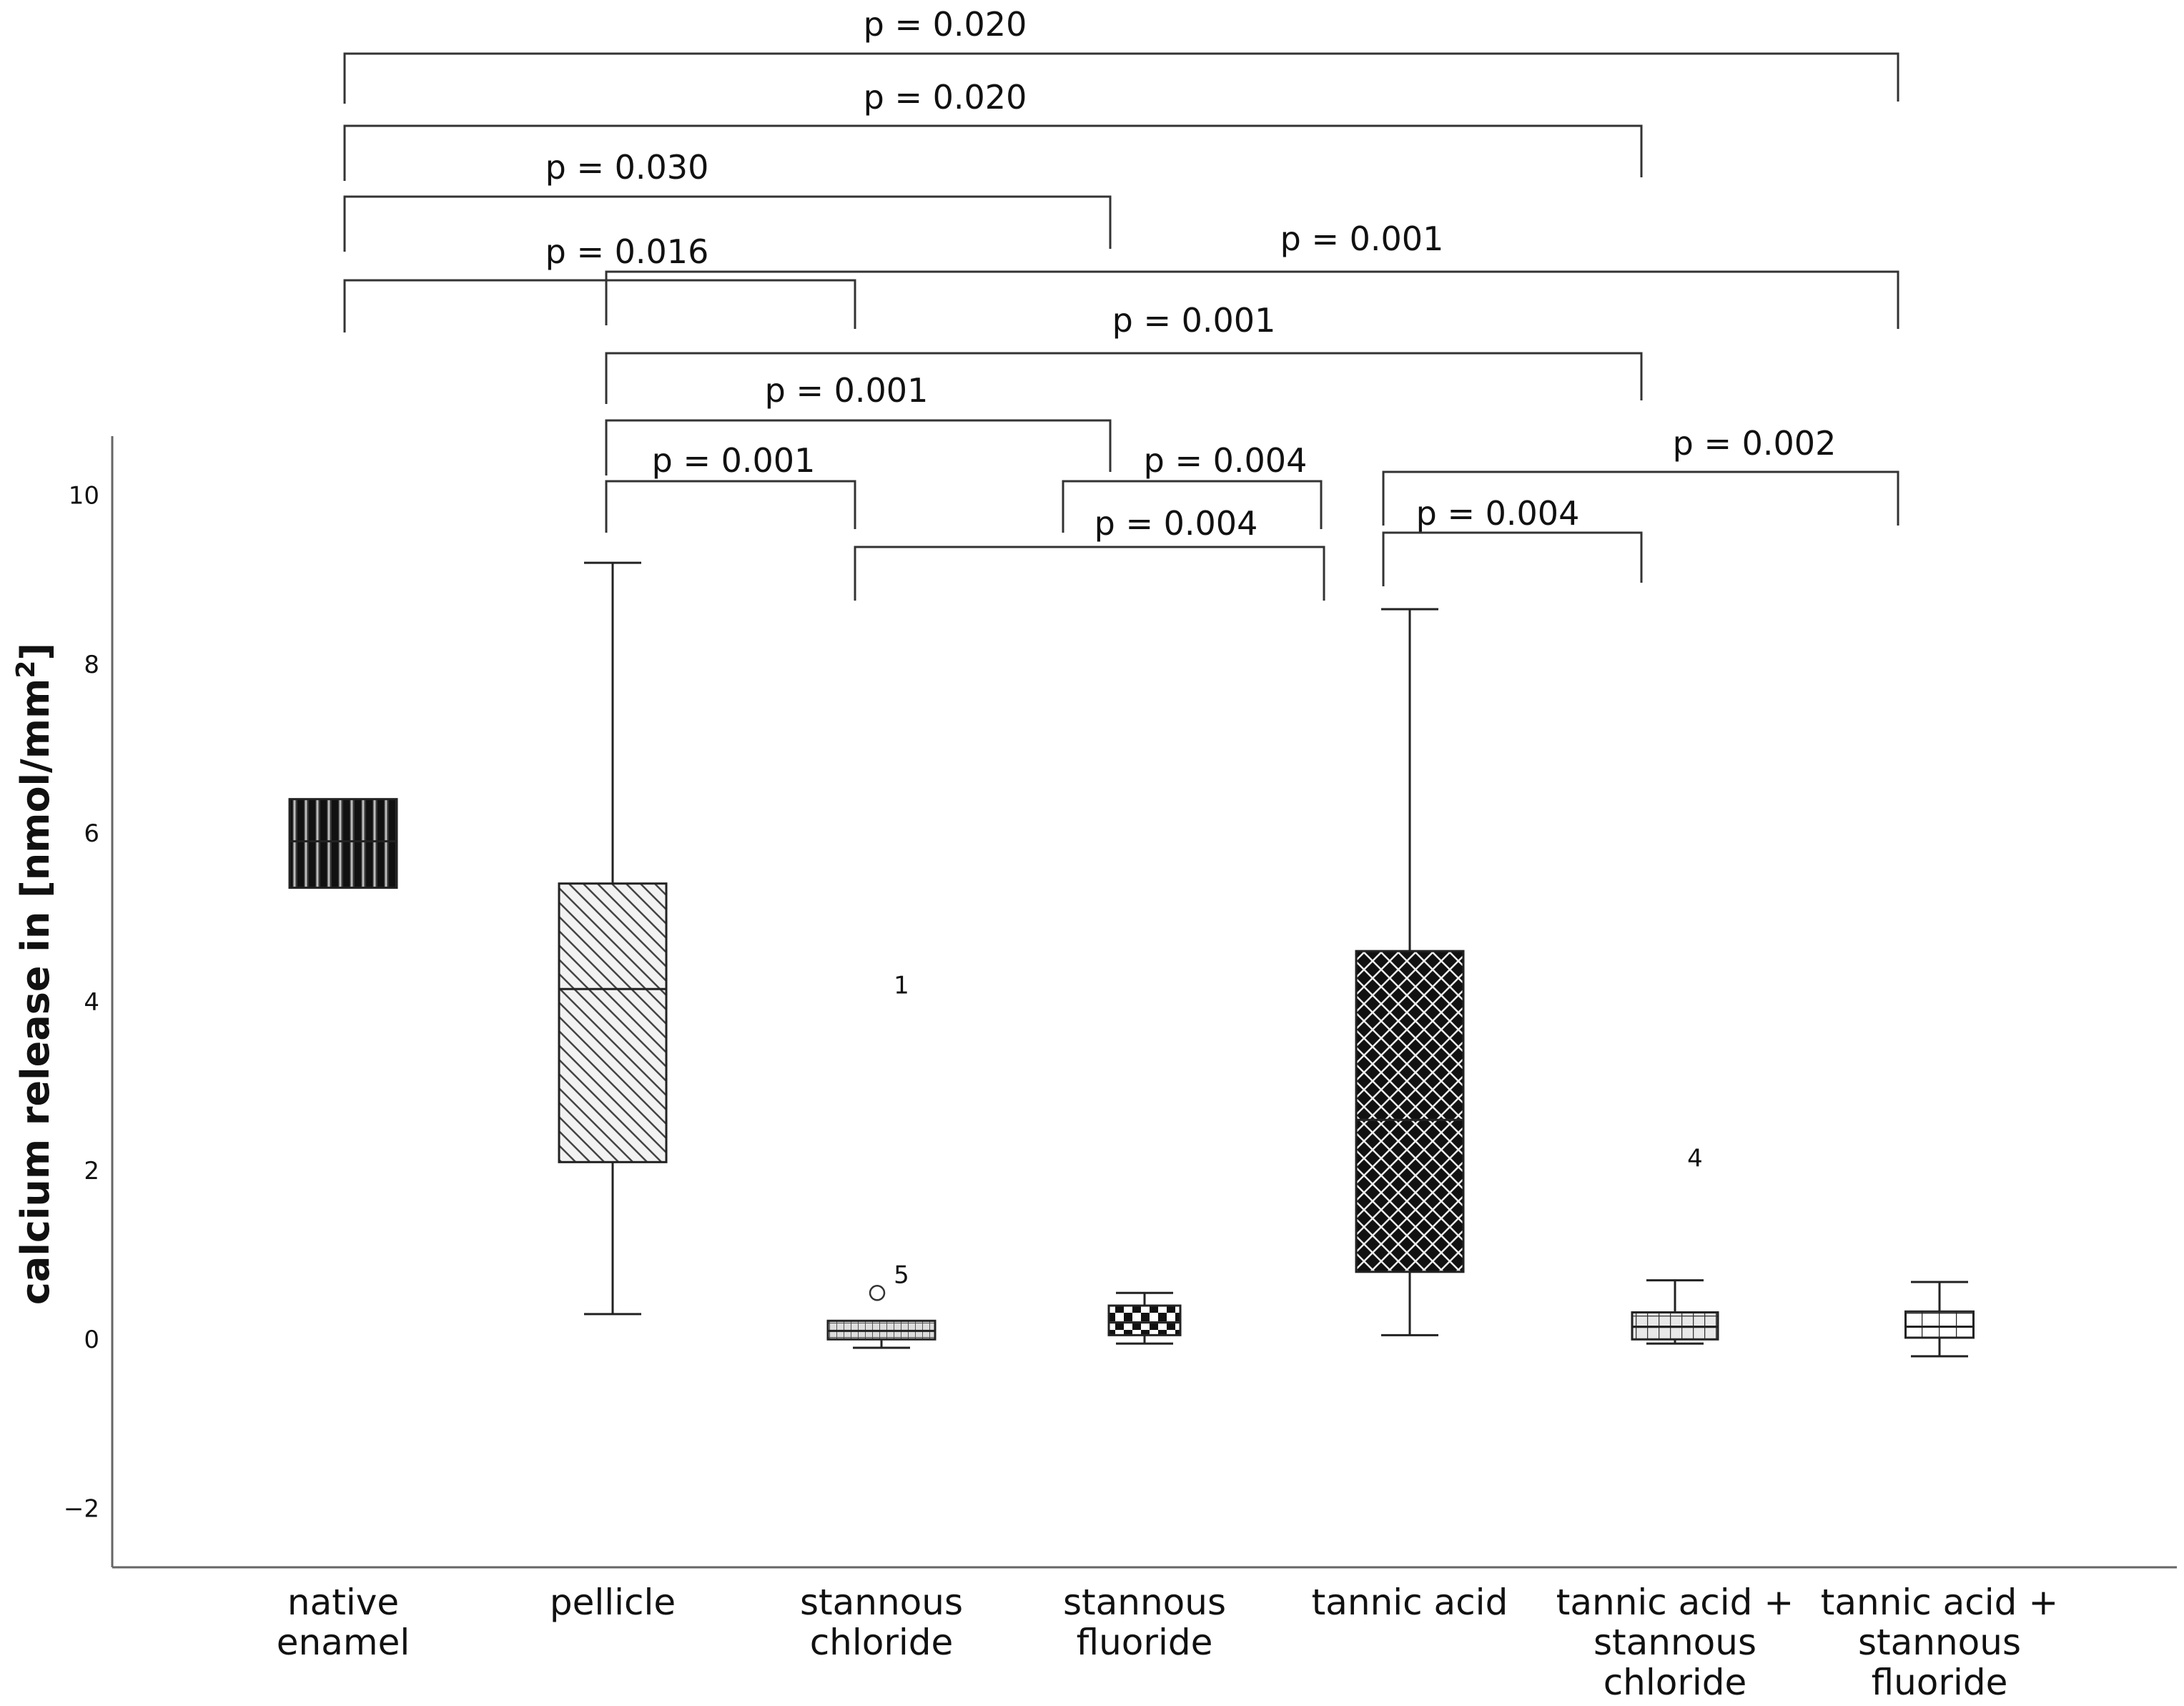 The height and width of the screenshot is (1706, 2184). What do you see at coordinates (91, 1340) in the screenshot?
I see `y-tick-label: 0` at bounding box center [91, 1340].